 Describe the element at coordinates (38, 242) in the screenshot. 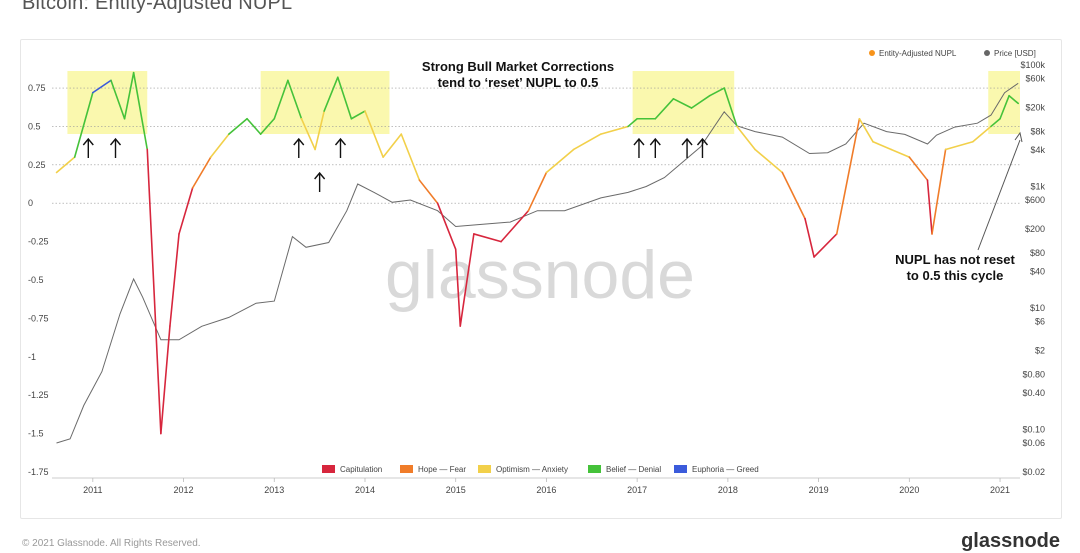

I see `left-tick-label: -0.25` at that location.